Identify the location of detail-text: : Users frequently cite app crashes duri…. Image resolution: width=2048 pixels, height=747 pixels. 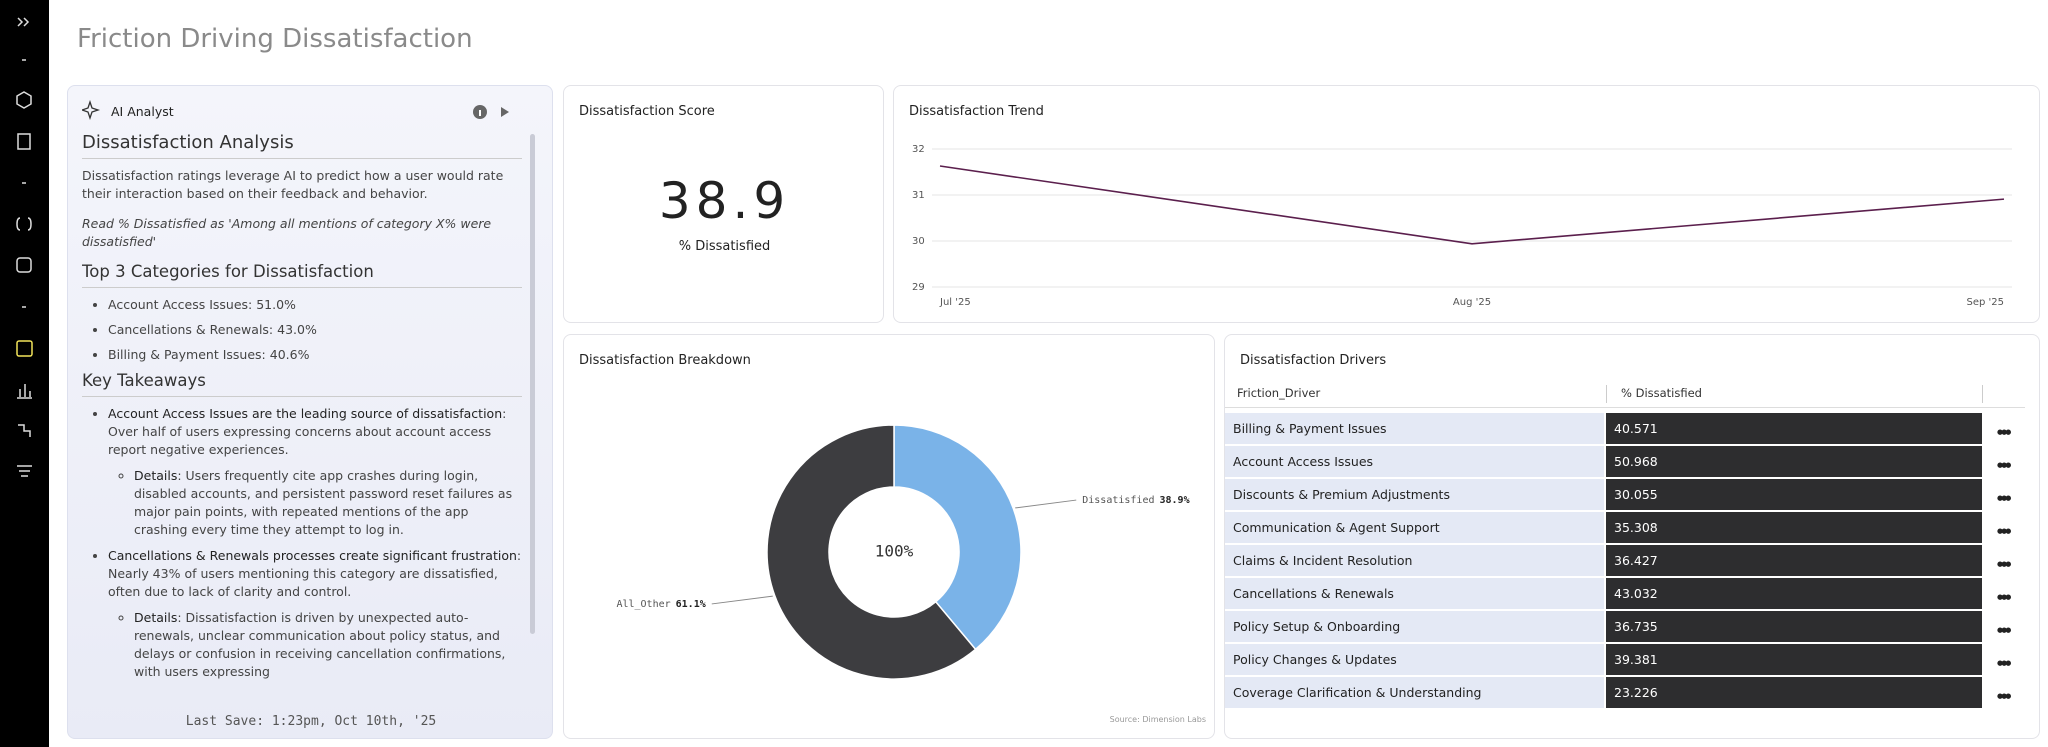
(323, 502).